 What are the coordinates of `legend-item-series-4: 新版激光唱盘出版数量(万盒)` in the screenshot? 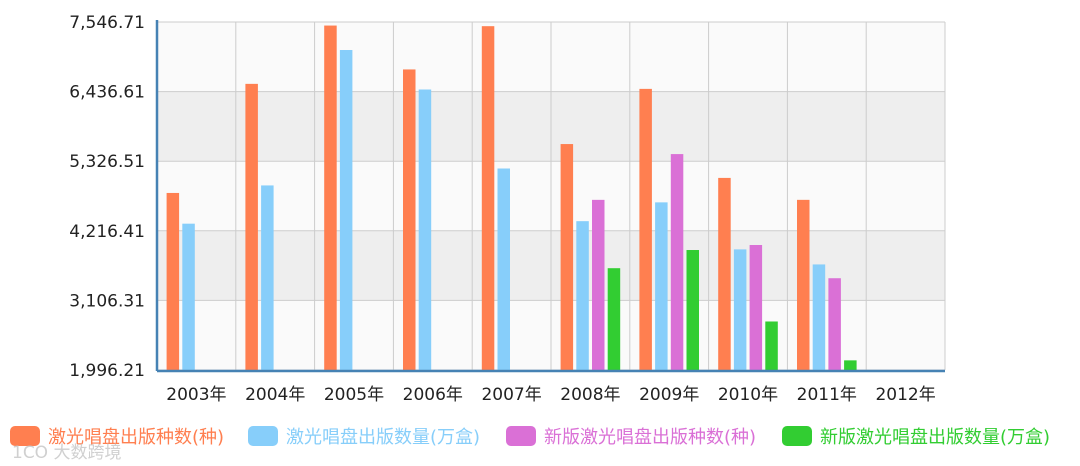 It's located at (916, 436).